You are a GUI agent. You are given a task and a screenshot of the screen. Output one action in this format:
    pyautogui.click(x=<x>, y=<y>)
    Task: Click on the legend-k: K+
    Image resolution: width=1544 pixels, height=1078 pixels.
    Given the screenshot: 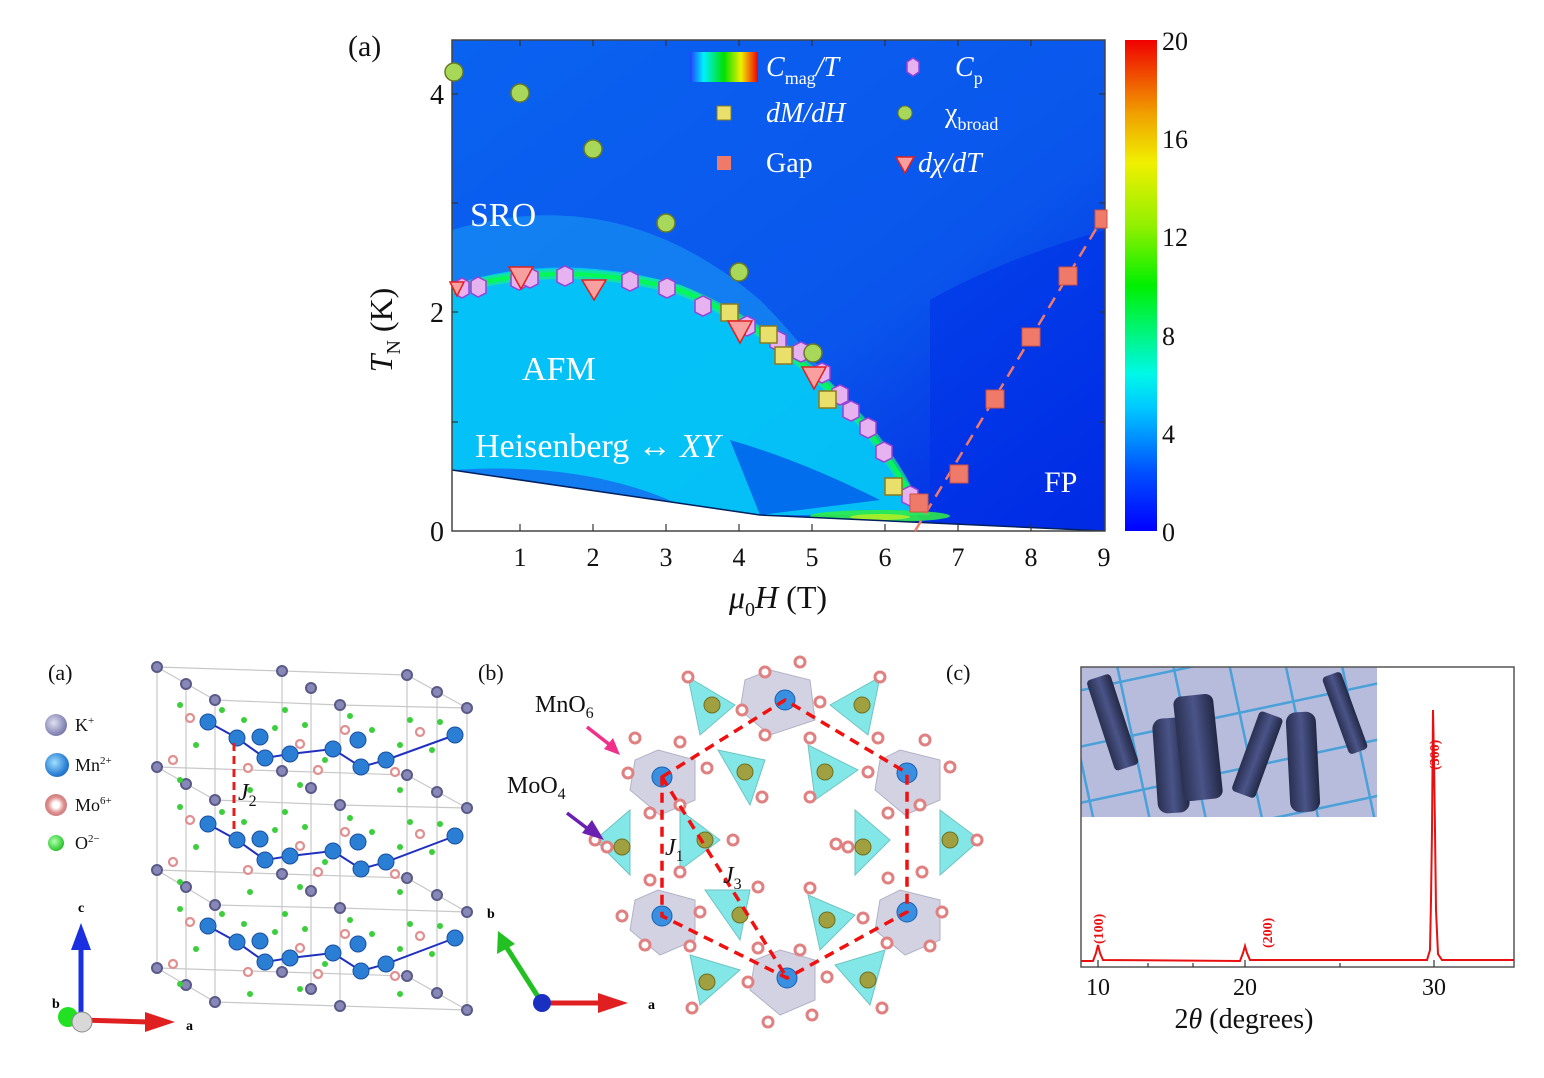 What is the action you would take?
    pyautogui.click(x=78, y=725)
    